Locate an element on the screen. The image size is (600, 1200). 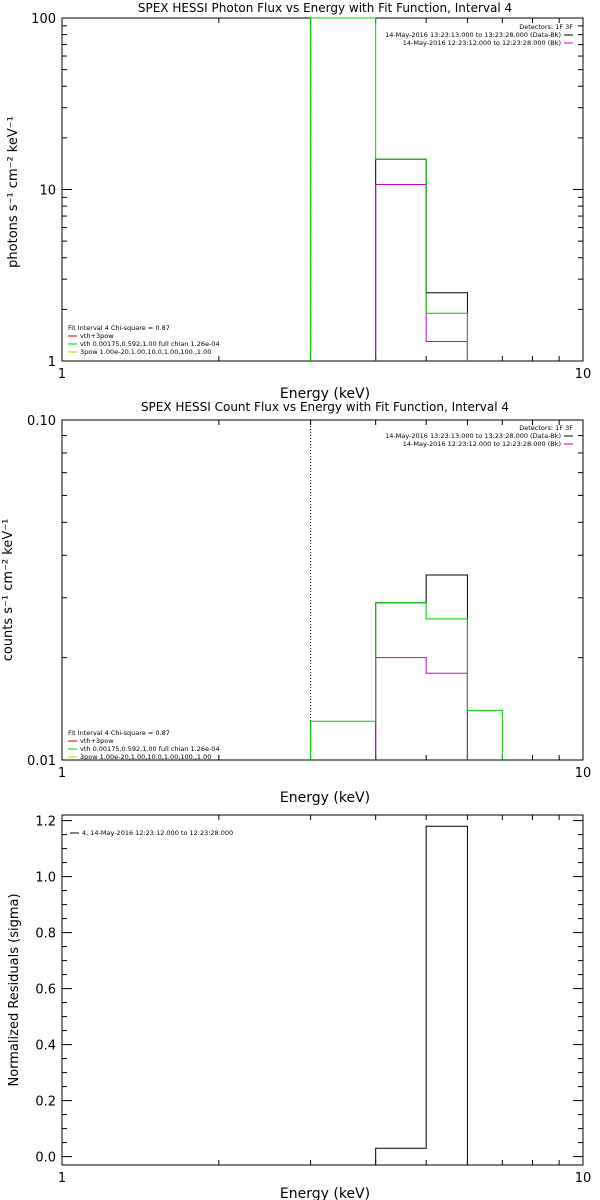
y-tick-label: 1 is located at coordinates (52, 362).